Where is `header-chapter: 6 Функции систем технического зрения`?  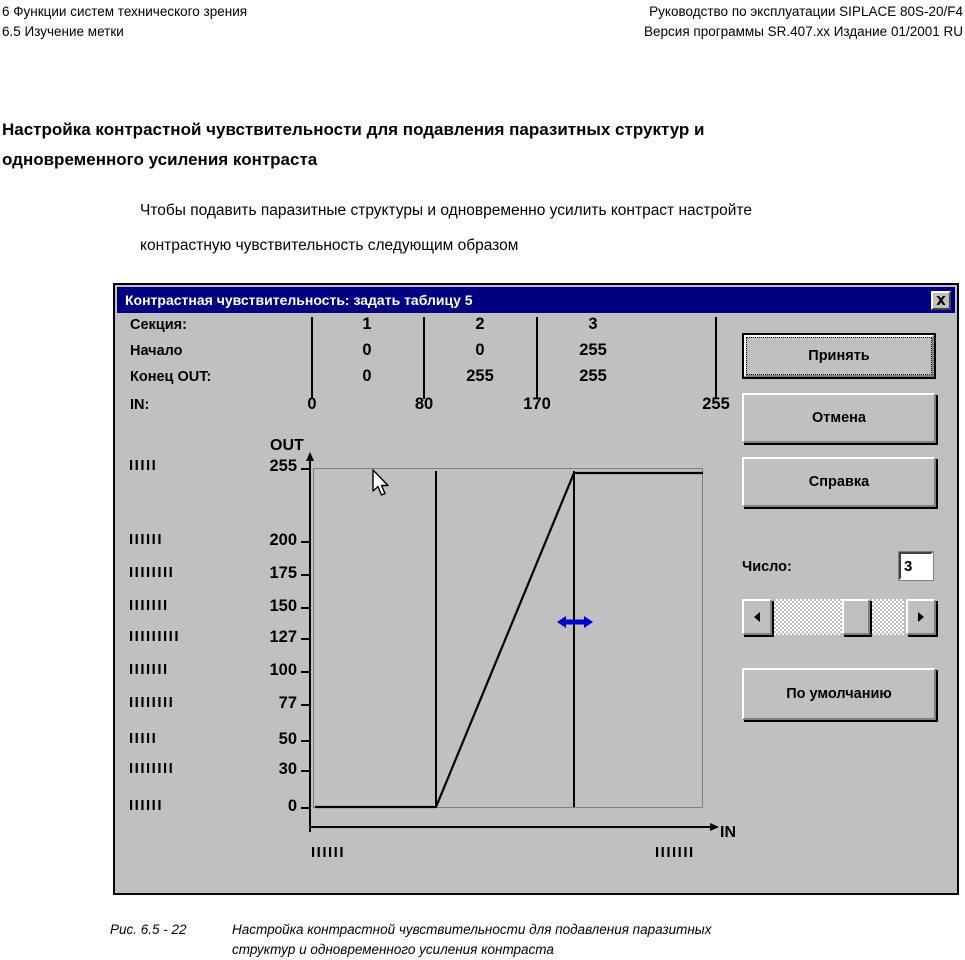 header-chapter: 6 Функции систем технического зрения is located at coordinates (125, 11).